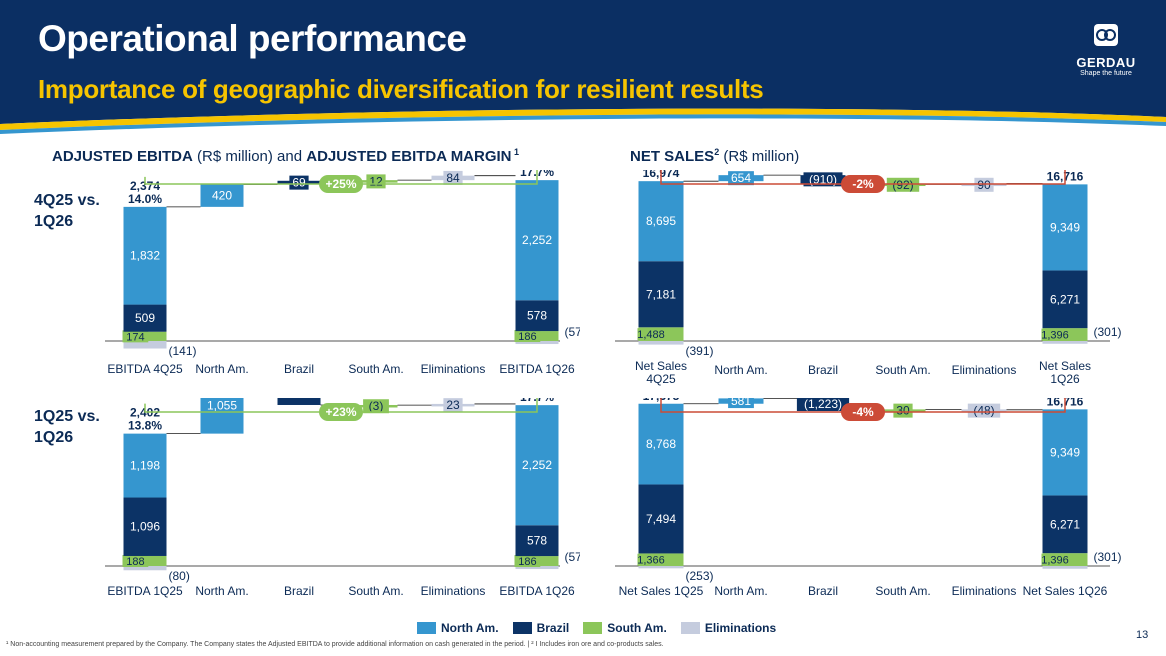 This screenshot has width=1166, height=656. I want to click on gerdau-logo: GERDAU Shape the future, so click(1106, 57).